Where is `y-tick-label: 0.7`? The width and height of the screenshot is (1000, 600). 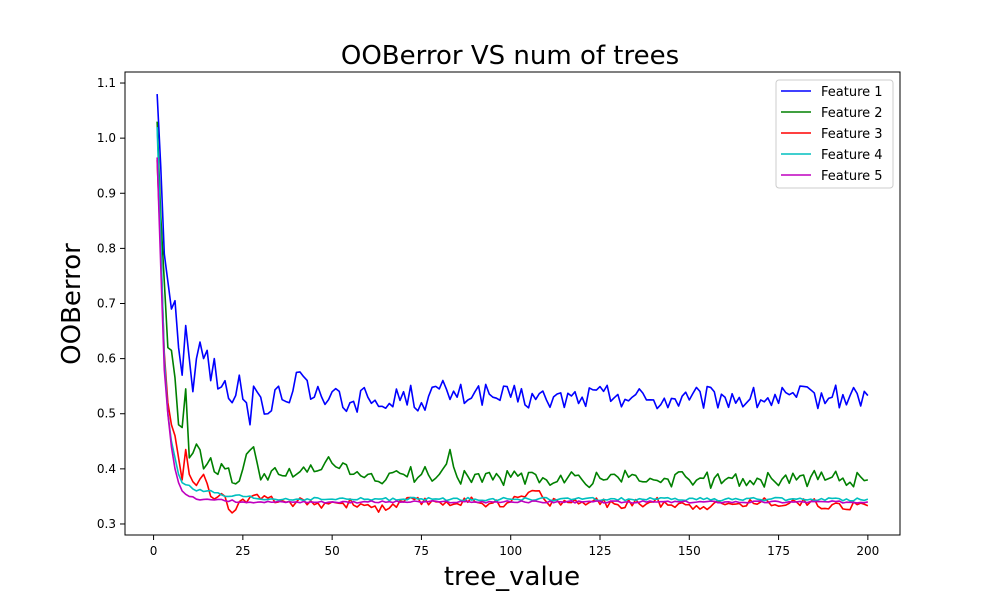
y-tick-label: 0.7 is located at coordinates (106, 304).